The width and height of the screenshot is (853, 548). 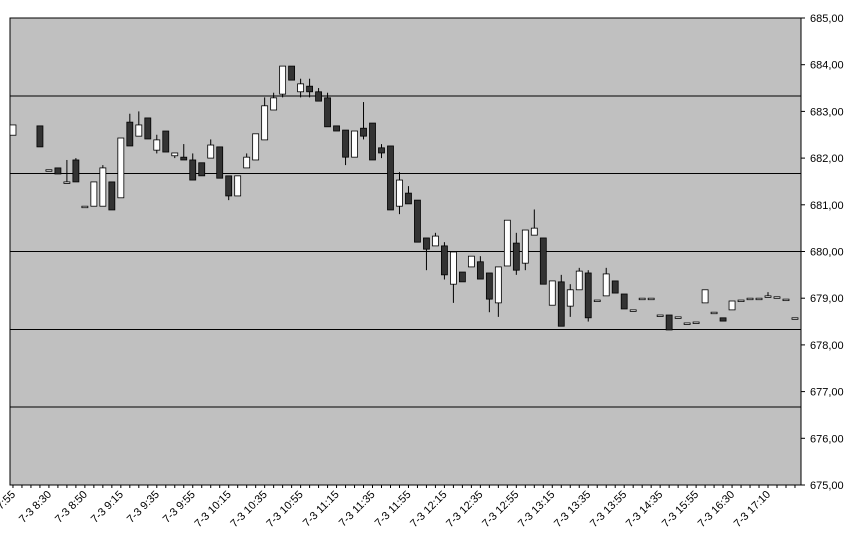 I want to click on x-tick-label: 7-3 8:50, so click(x=71, y=507).